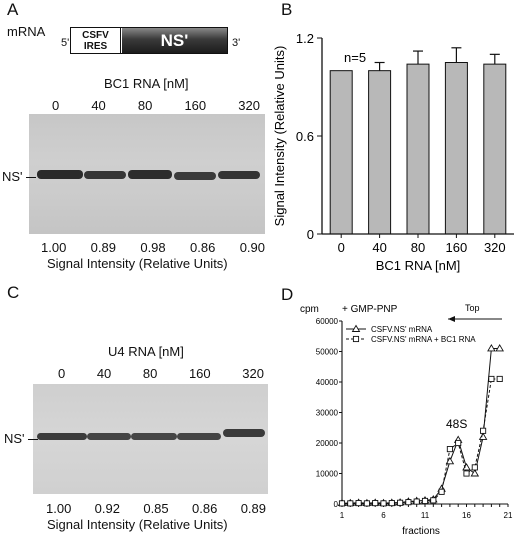  What do you see at coordinates (327, 382) in the screenshot?
I see `y-tick-label: 40000` at bounding box center [327, 382].